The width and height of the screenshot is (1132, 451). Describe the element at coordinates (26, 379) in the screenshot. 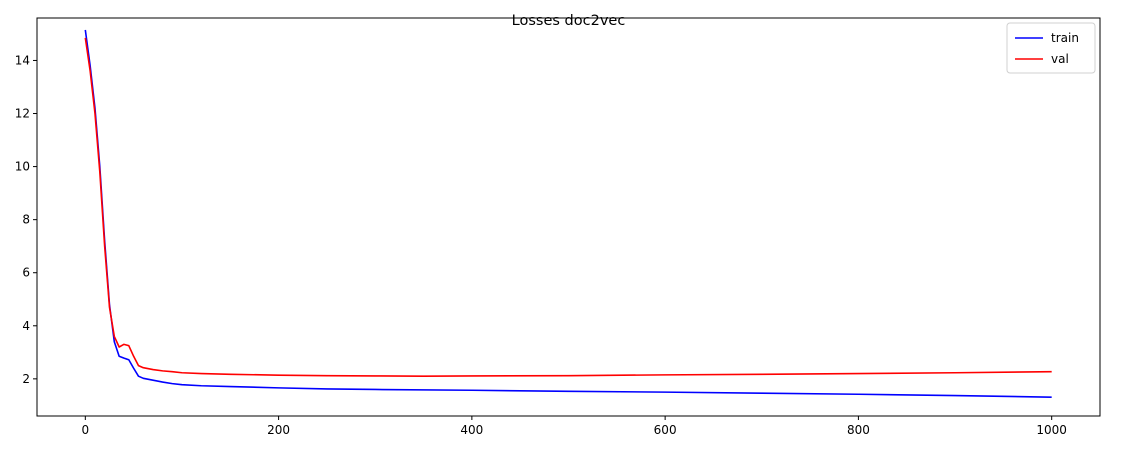

I see `y-tick-label: 2` at that location.